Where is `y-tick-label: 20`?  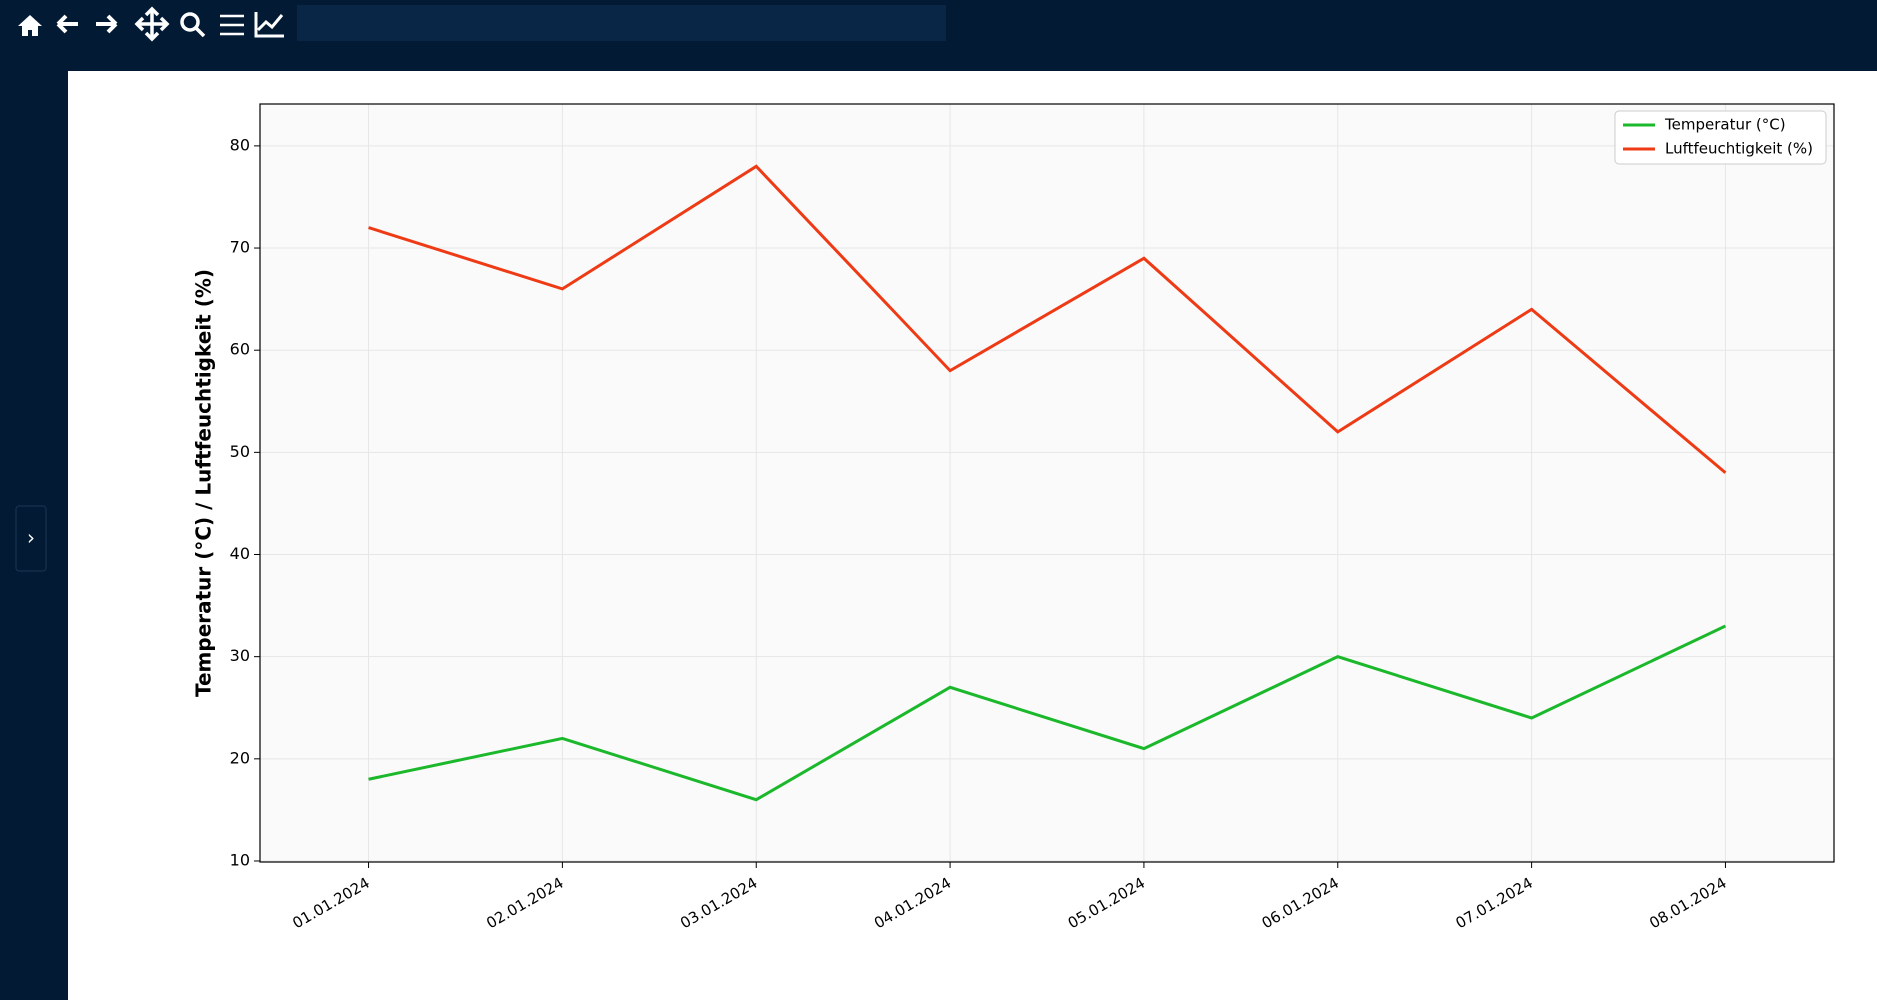 y-tick-label: 20 is located at coordinates (240, 757).